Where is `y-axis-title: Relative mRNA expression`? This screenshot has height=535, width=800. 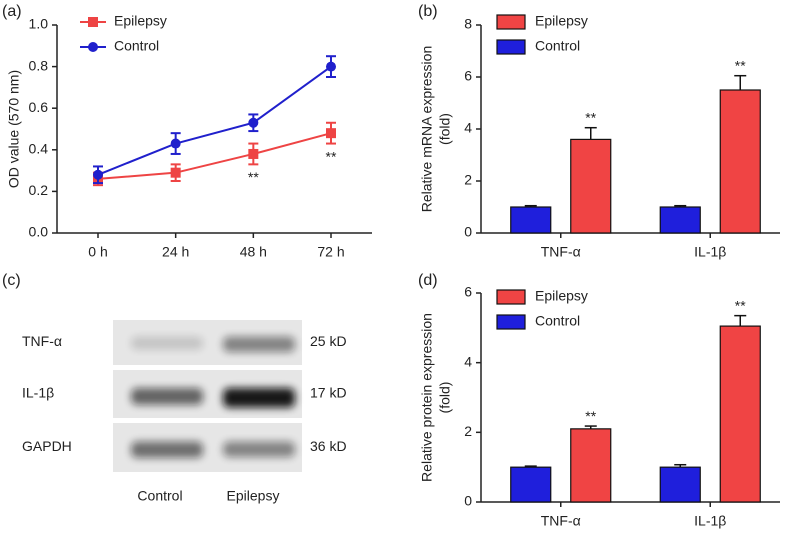
y-axis-title: Relative mRNA expression is located at coordinates (427, 129).